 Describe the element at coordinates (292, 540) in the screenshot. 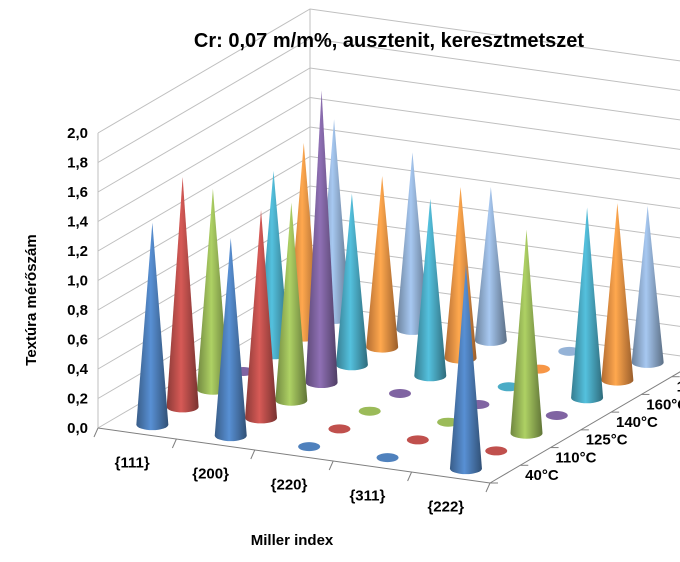

I see `x-axis-title: Miller index` at that location.